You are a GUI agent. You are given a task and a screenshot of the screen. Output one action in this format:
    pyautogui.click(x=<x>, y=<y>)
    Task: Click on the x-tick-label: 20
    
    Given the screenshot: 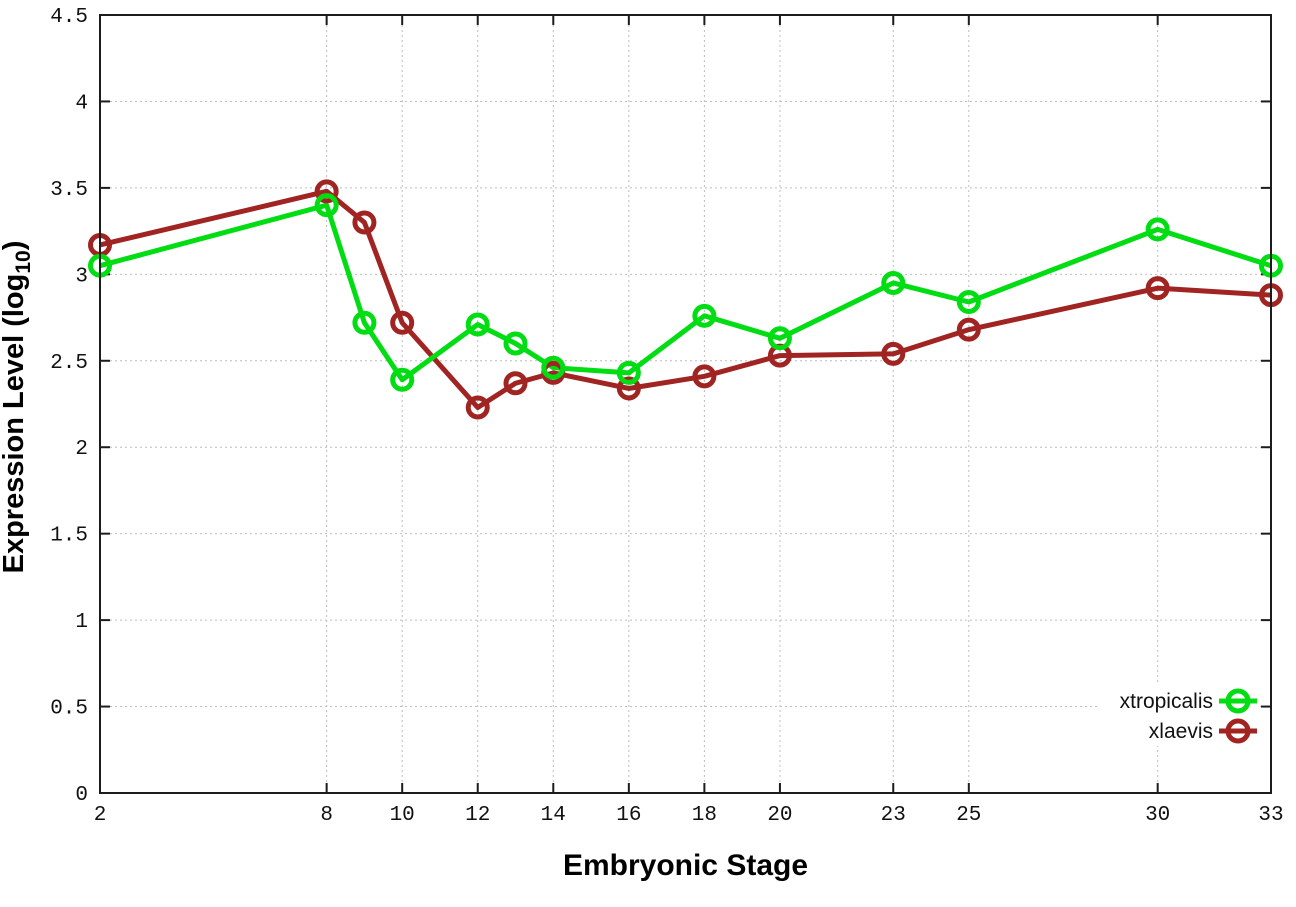 What is the action you would take?
    pyautogui.click(x=779, y=815)
    